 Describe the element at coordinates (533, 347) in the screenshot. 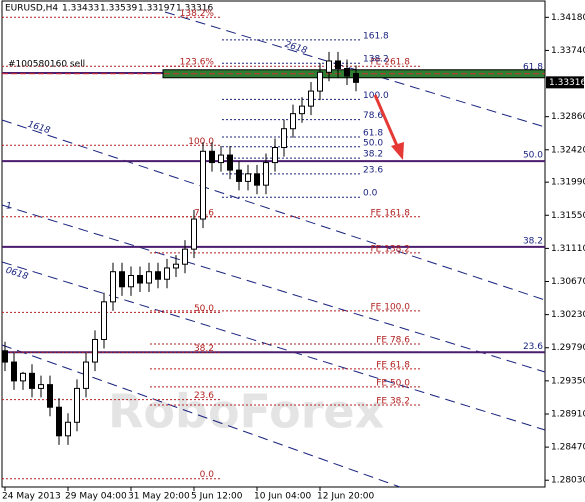

I see `channel-label: 23.6` at that location.